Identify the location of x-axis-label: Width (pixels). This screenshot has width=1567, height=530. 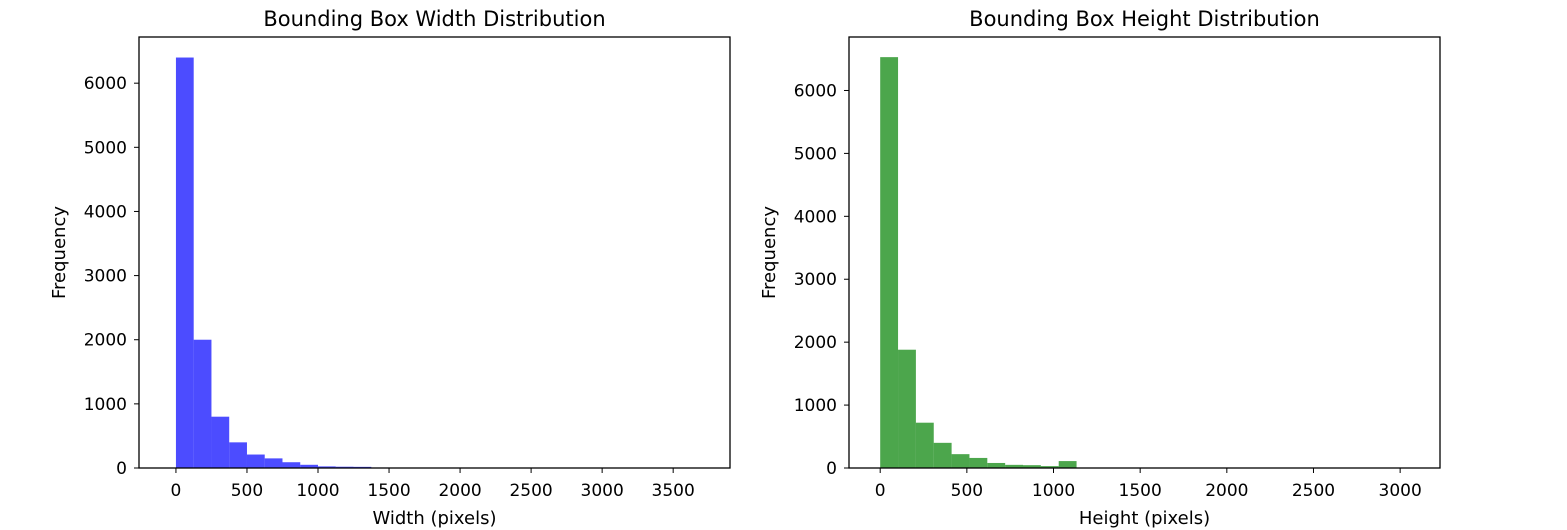
(434, 518).